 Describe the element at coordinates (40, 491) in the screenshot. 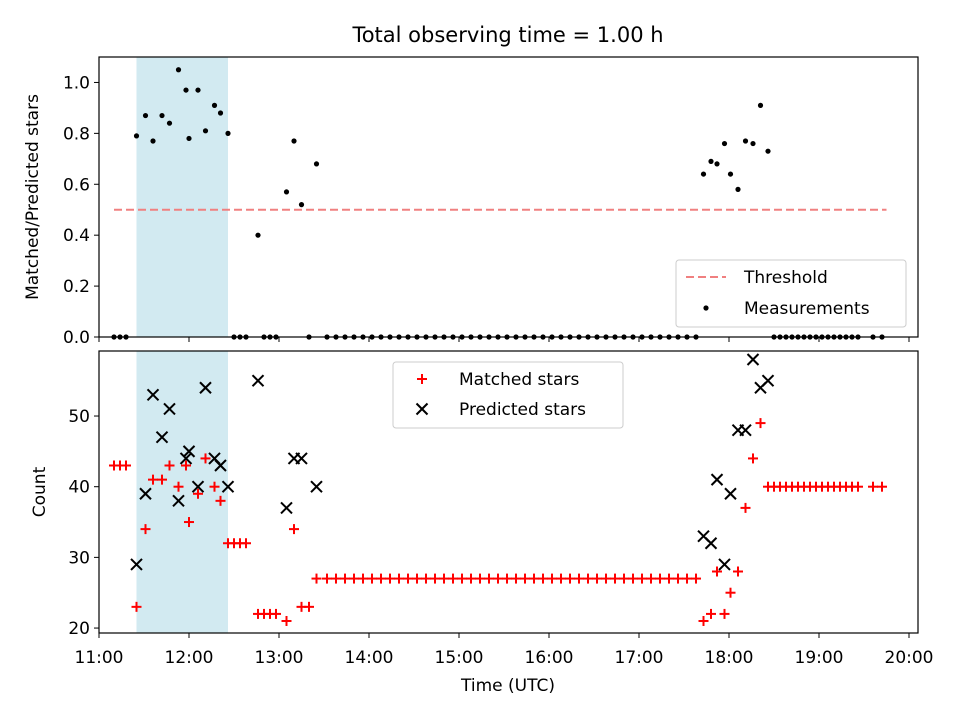

I see `bottom-y-axis-label: Count` at that location.